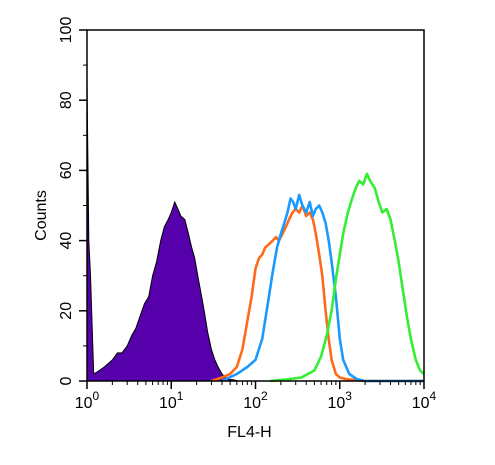  Describe the element at coordinates (41, 215) in the screenshot. I see `y-axis-title: Counts` at that location.